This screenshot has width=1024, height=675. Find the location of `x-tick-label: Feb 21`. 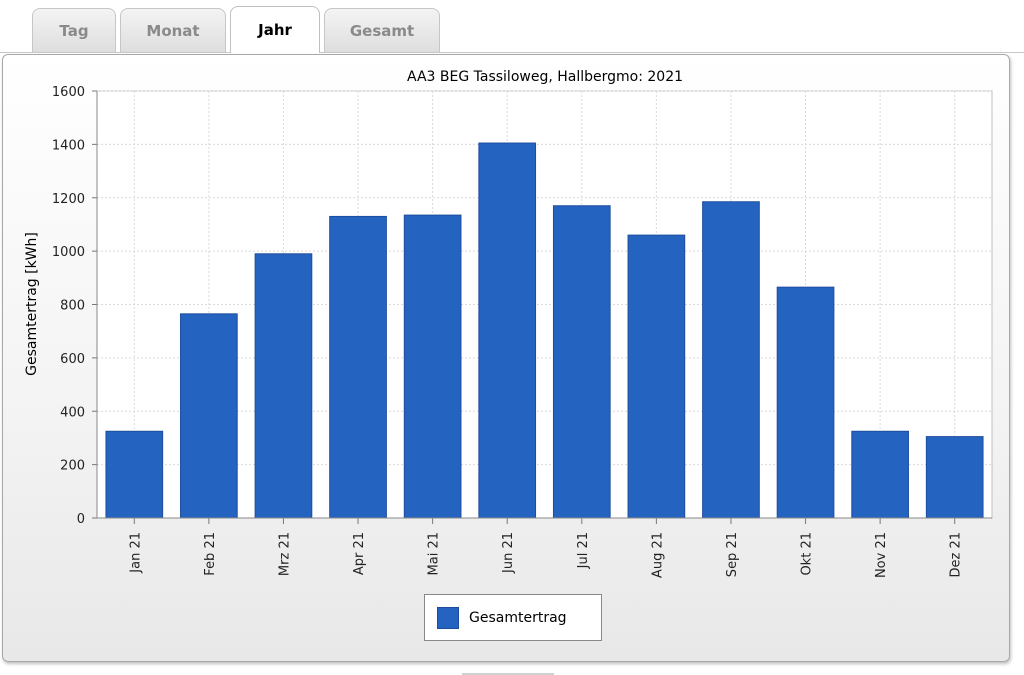

x-tick-label: Feb 21 is located at coordinates (210, 554).